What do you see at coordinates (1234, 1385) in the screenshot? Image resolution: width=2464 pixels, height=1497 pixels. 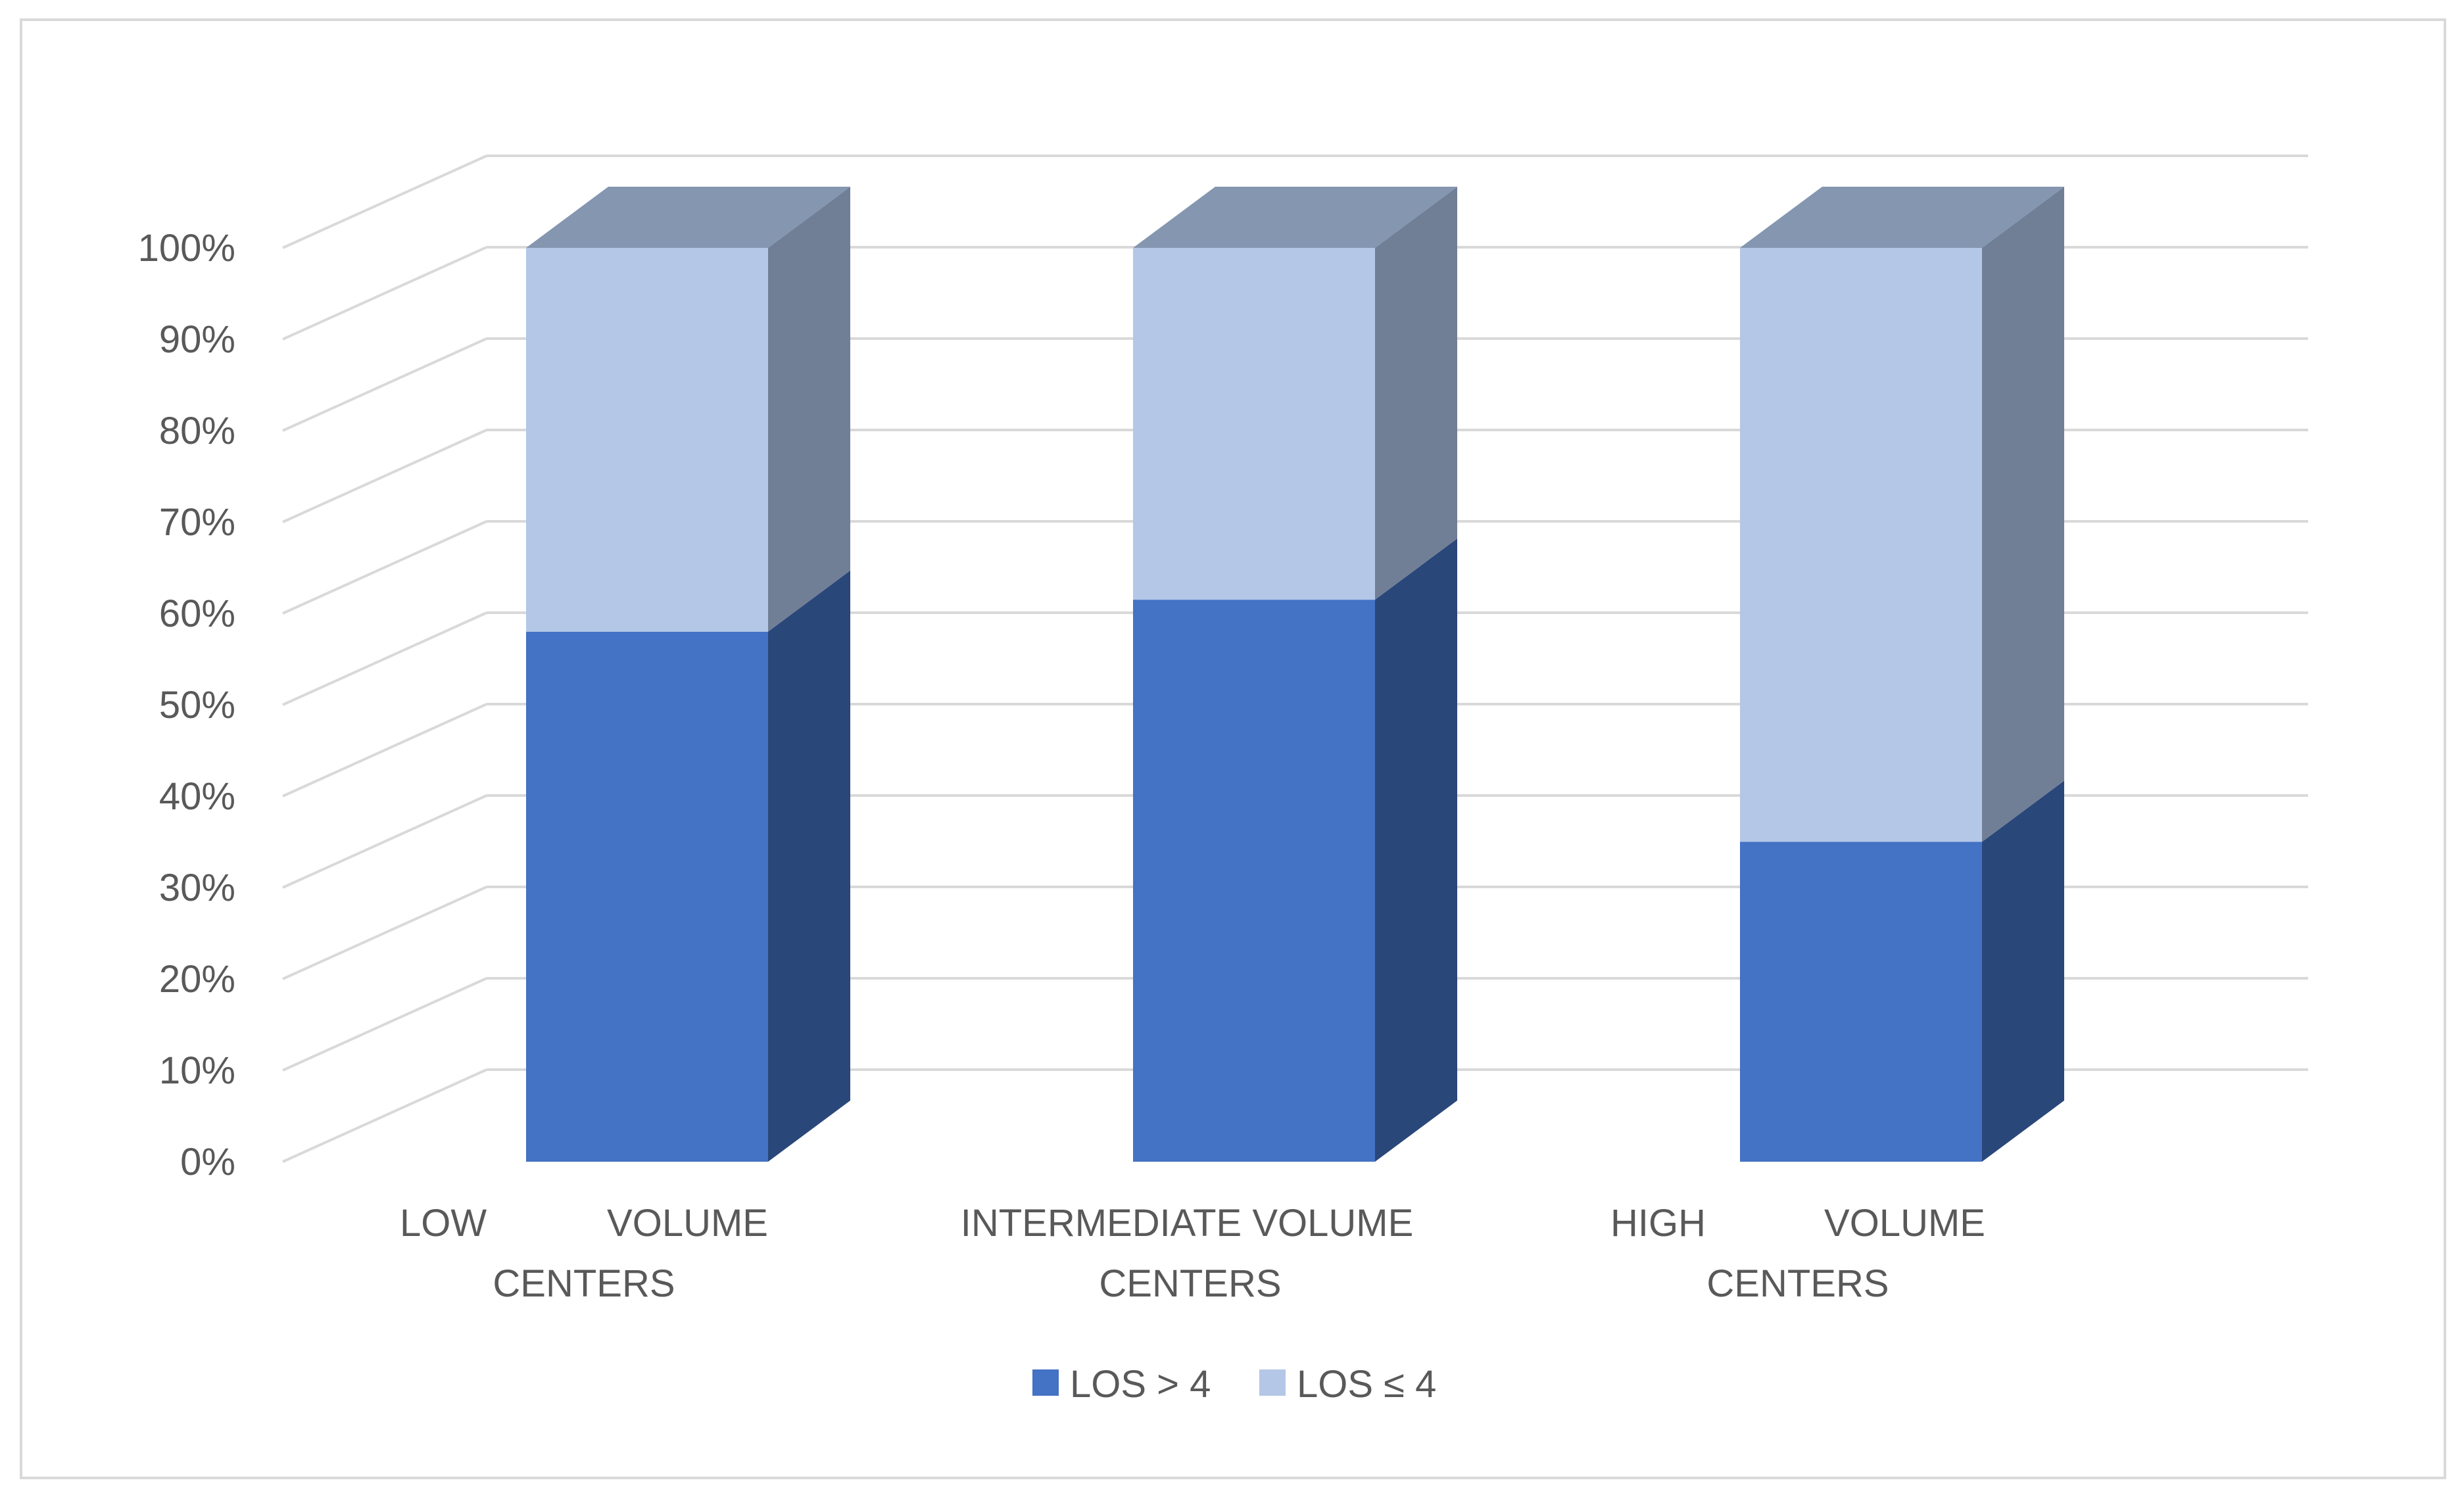 I see `legend: LOS > 4 LOS ≤ 4` at bounding box center [1234, 1385].